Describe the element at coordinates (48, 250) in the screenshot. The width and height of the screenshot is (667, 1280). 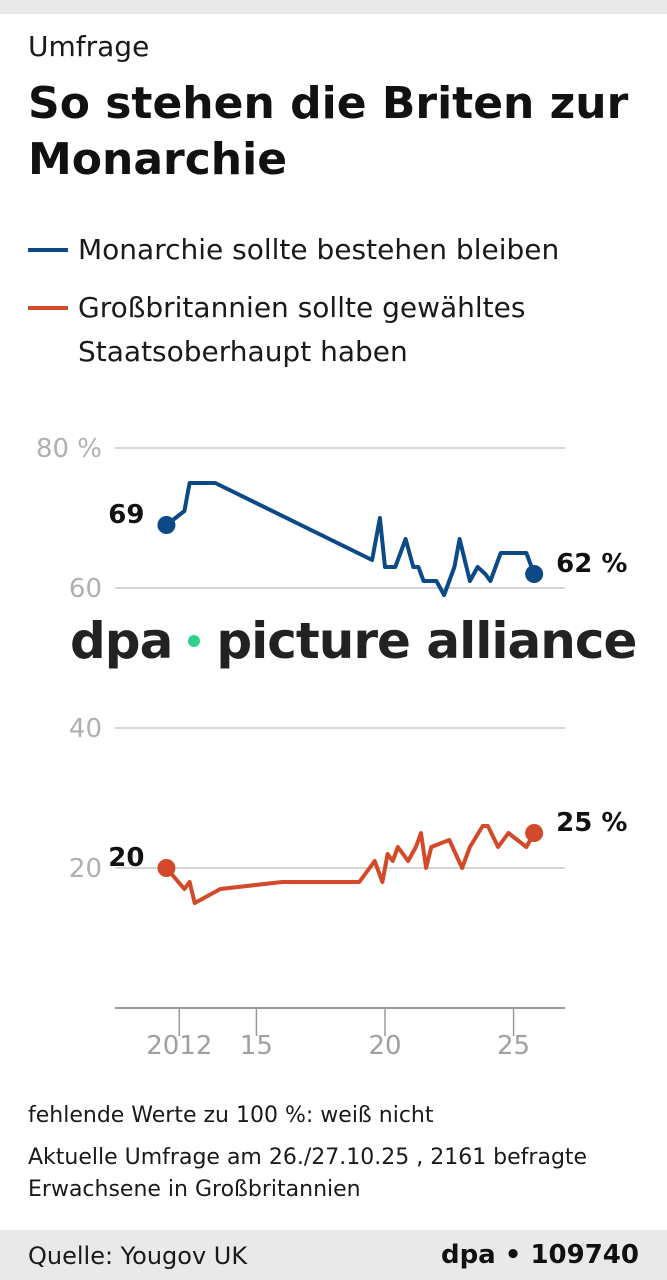
I see `legend-swatch-blue` at that location.